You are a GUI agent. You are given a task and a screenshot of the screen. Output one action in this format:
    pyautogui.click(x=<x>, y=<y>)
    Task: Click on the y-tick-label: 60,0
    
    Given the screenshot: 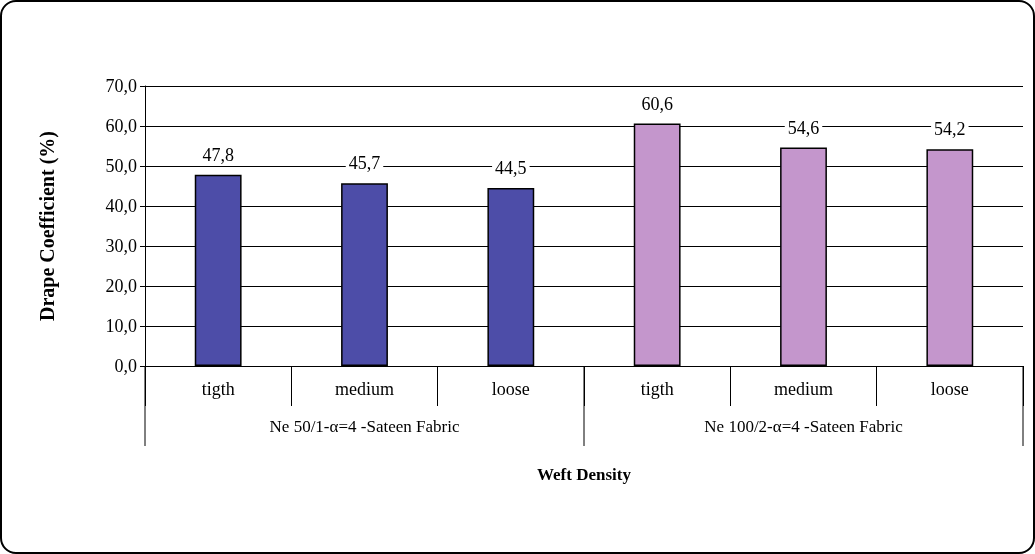 What is the action you would take?
    pyautogui.click(x=121, y=126)
    